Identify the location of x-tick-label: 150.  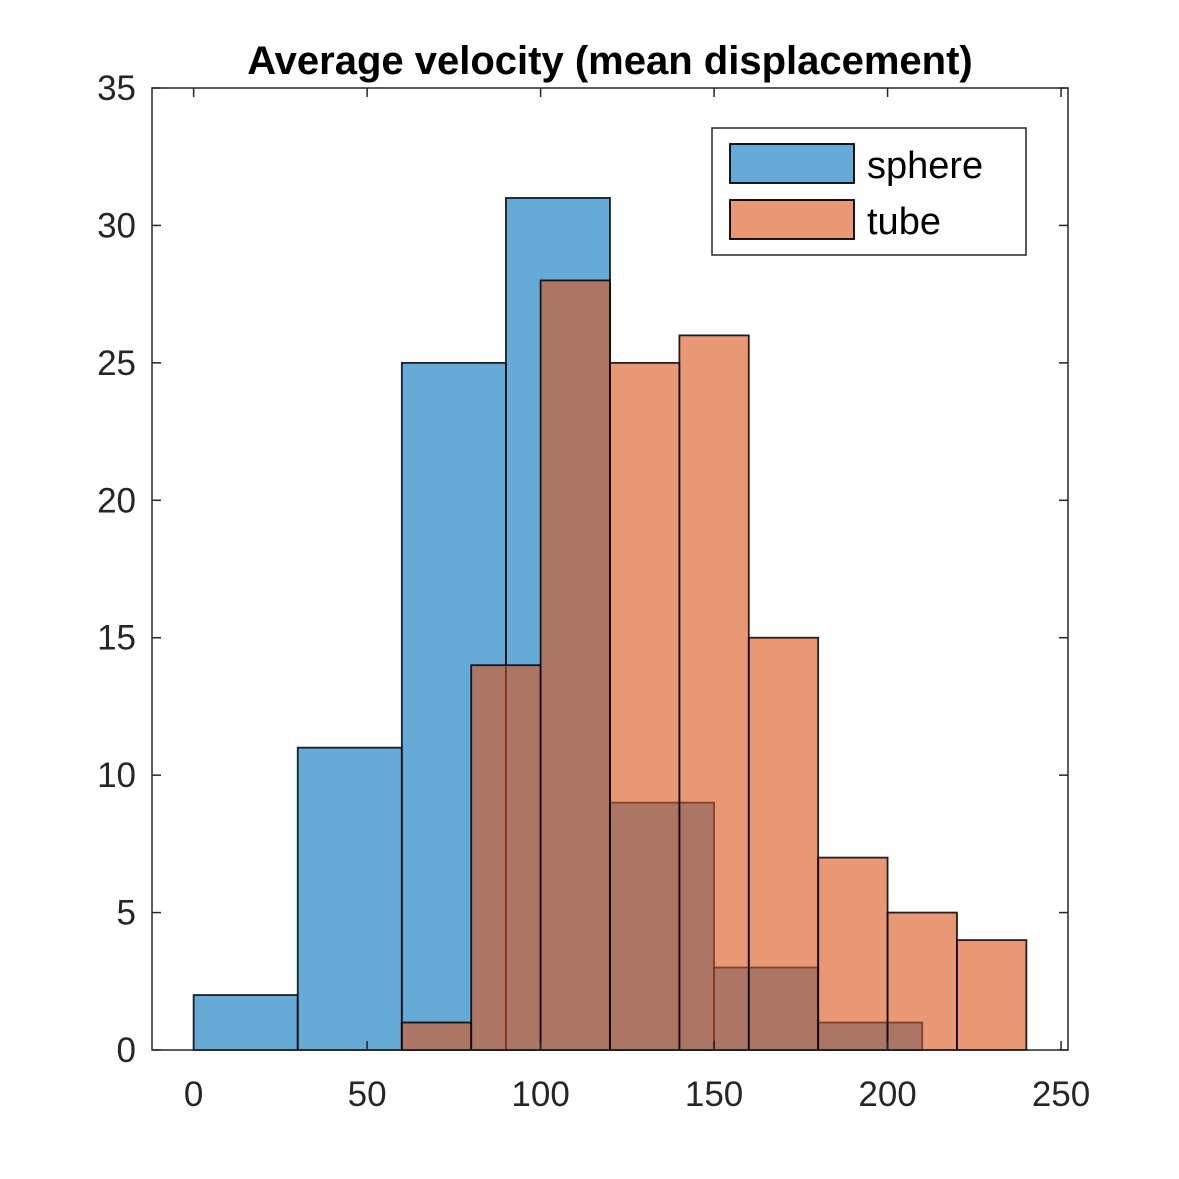
(714, 1094).